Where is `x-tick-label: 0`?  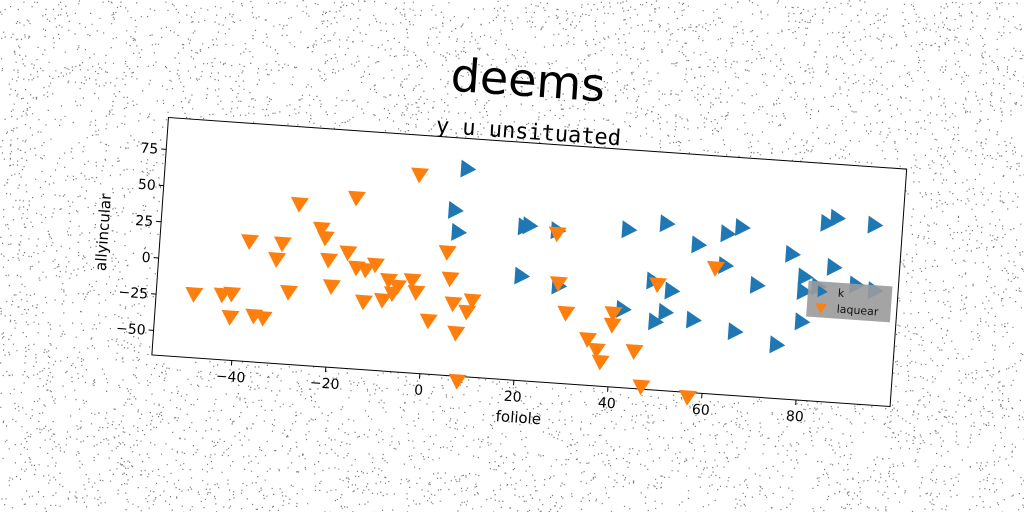
x-tick-label: 0 is located at coordinates (419, 390).